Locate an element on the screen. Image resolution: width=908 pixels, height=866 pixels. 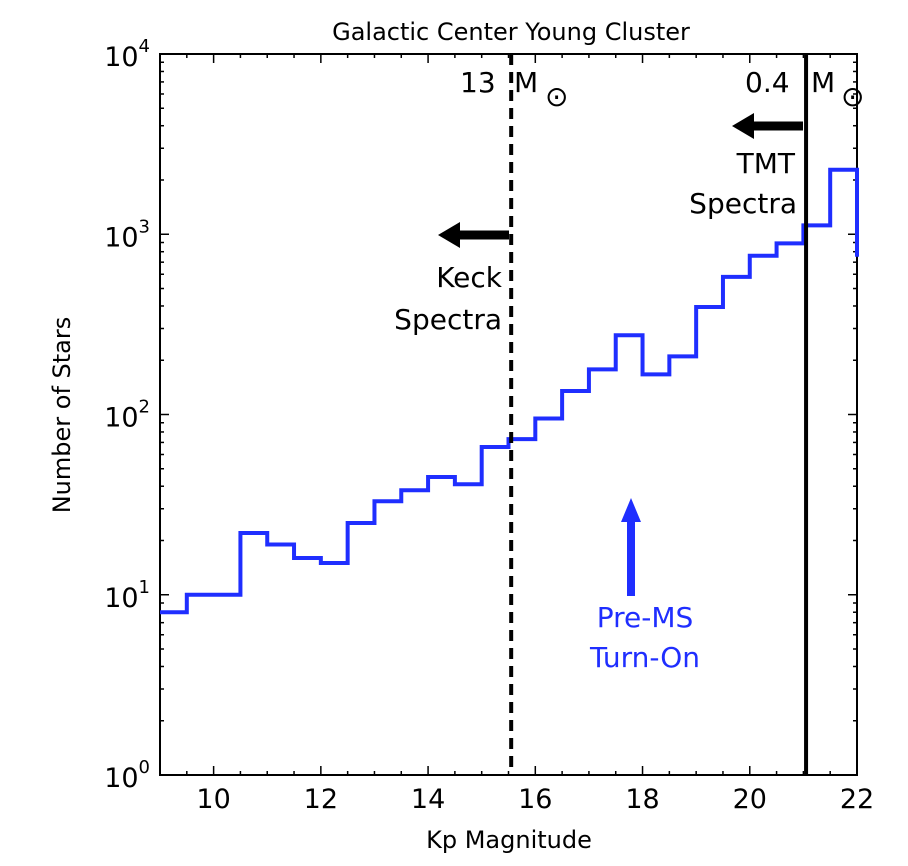
y-axis-label: Number of Stars is located at coordinates (62, 415).